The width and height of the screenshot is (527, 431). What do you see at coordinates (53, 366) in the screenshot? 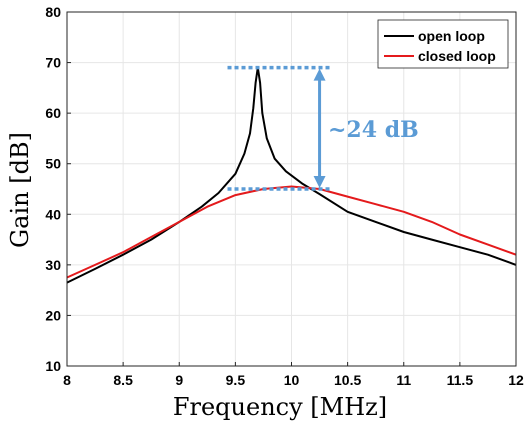
I see `y-tick-label: 10` at bounding box center [53, 366].